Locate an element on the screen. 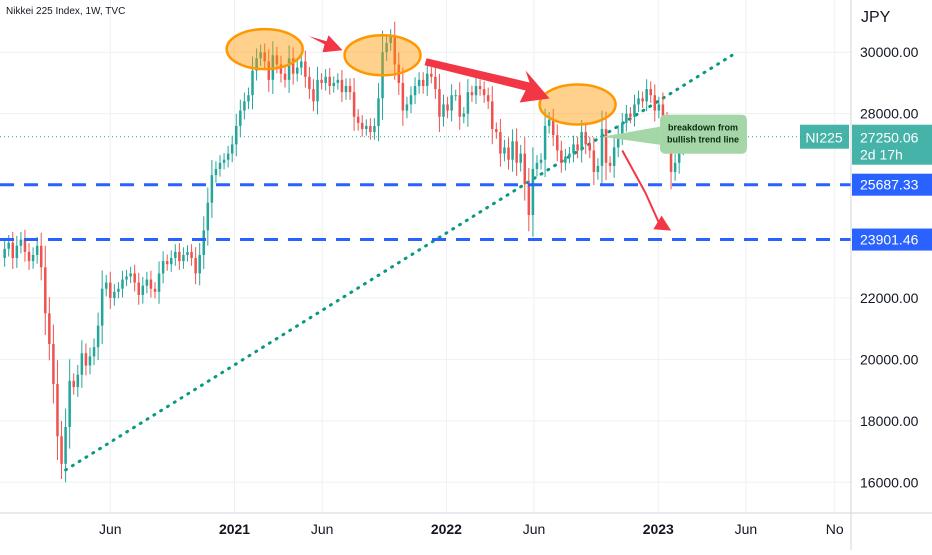 The width and height of the screenshot is (932, 555). y-tick-label: 16000.00 is located at coordinates (889, 482).